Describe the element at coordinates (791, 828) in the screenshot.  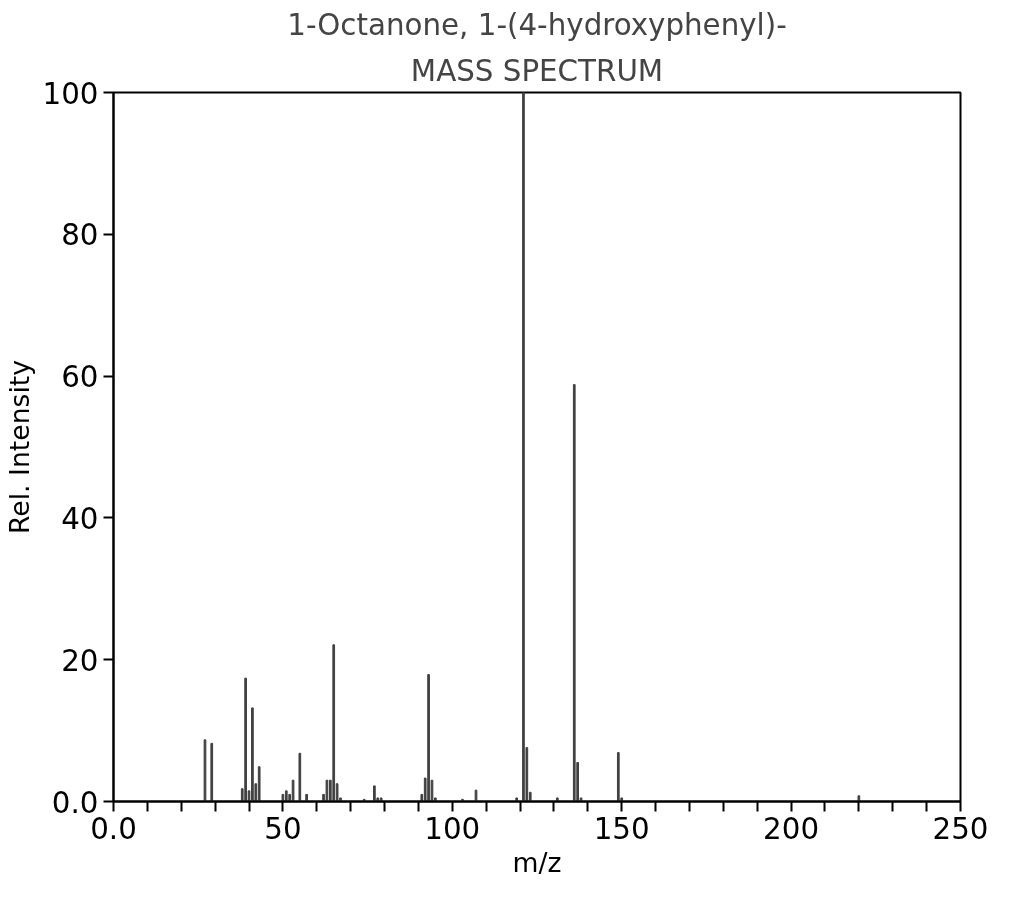
I see `x-tick-label: 200` at that location.